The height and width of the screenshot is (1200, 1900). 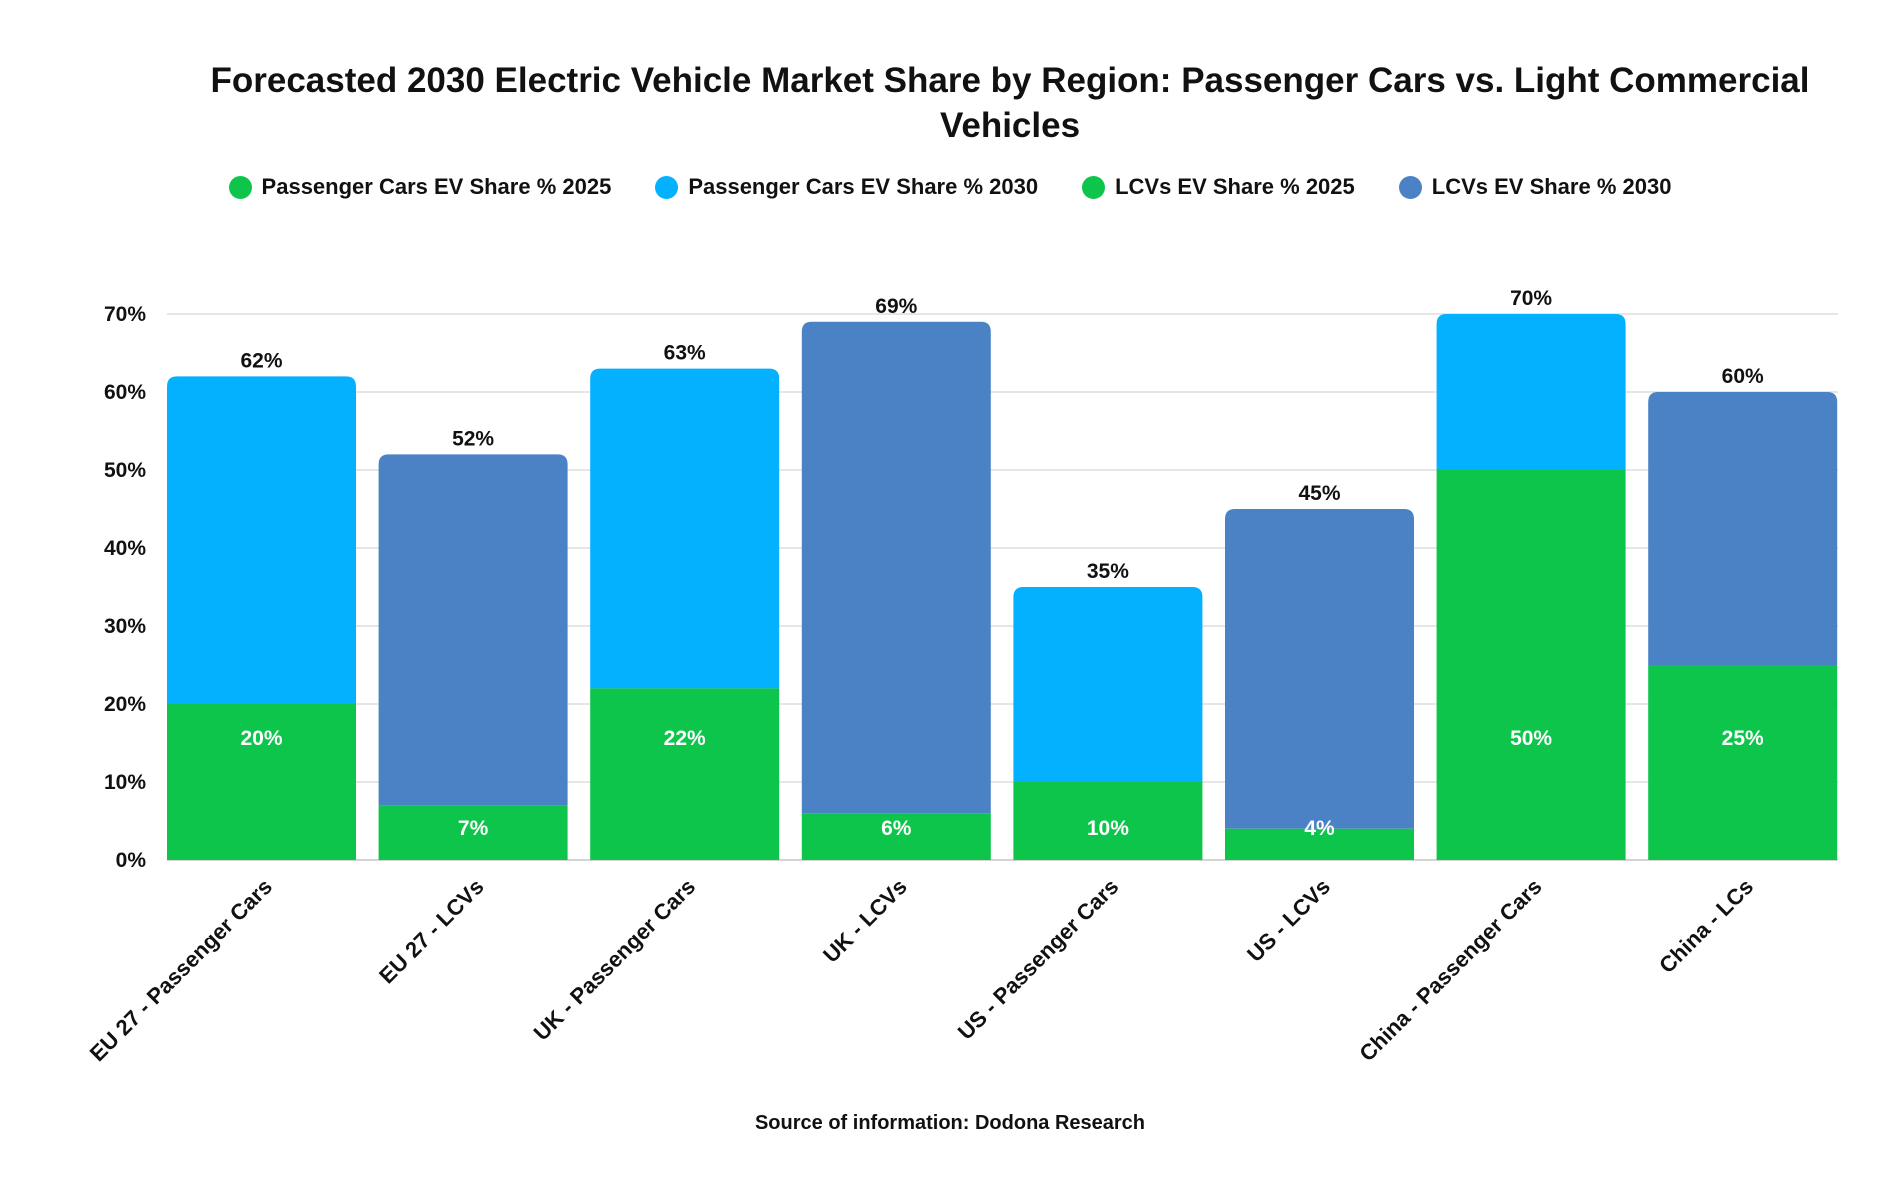 I want to click on x-tick-label: US - LCVs, so click(x=1288, y=920).